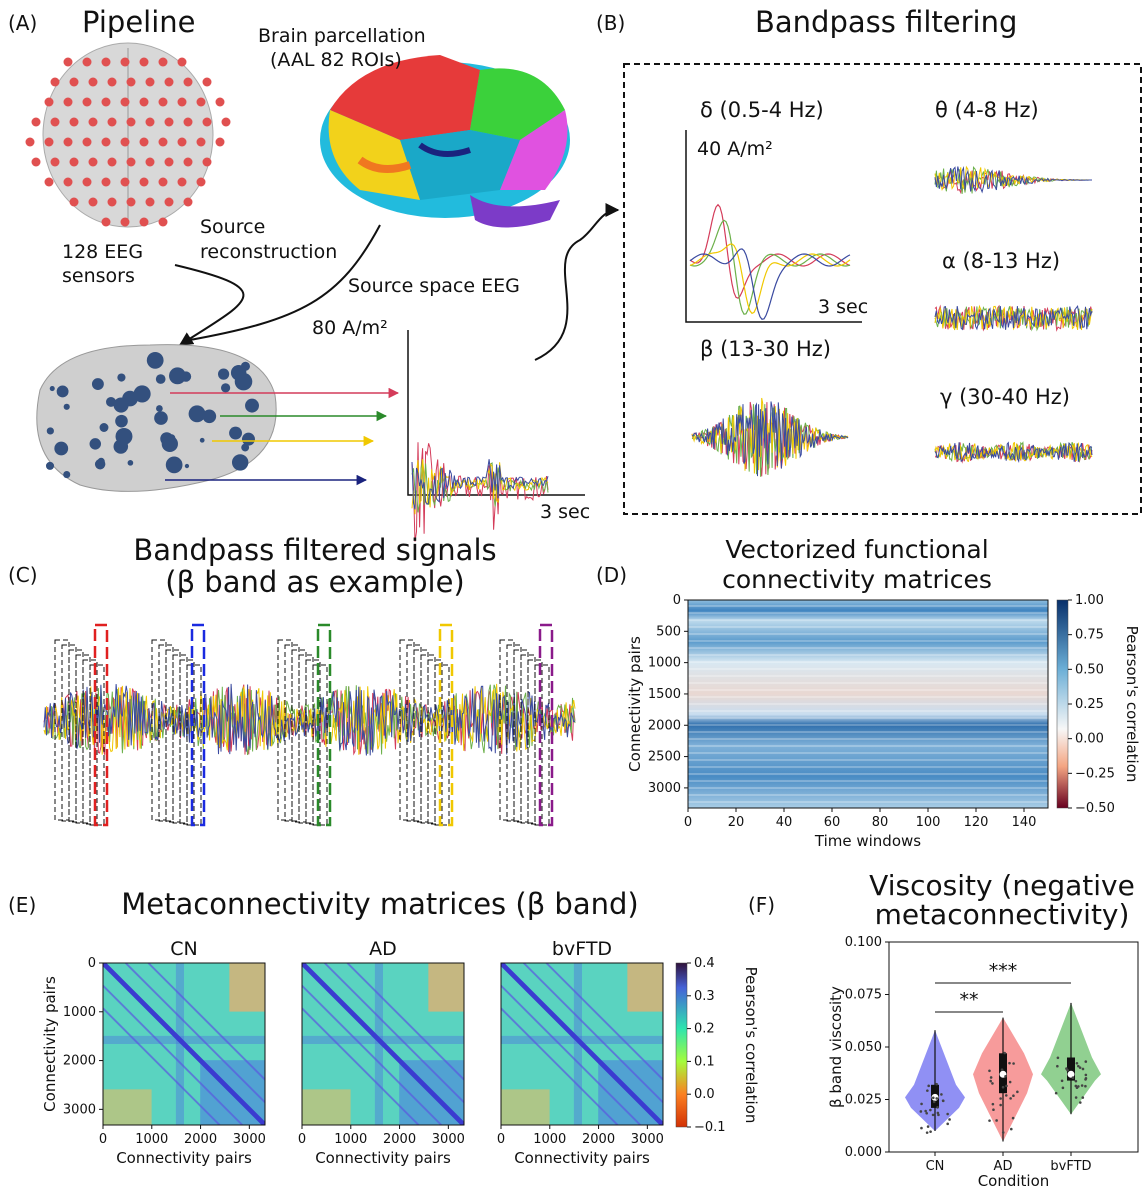 This screenshot has height=1190, width=1147. What do you see at coordinates (886, 22) in the screenshot?
I see `panel-title: Bandpass filtering` at bounding box center [886, 22].